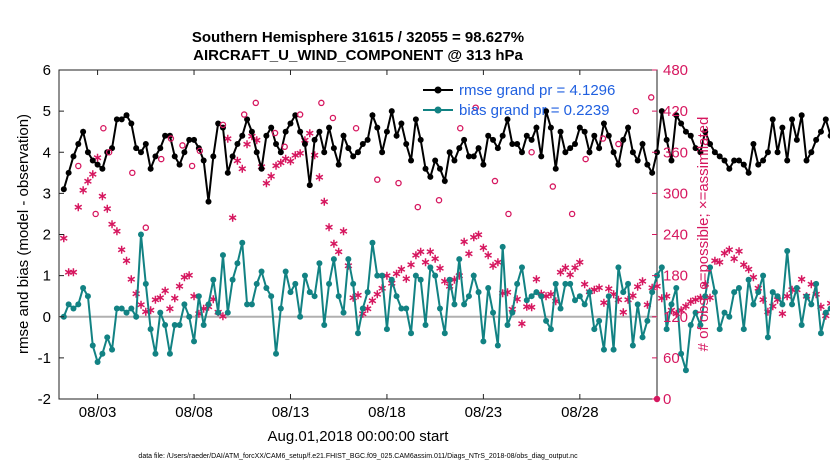 The image size is (830, 470). What do you see at coordinates (387, 412) in the screenshot?
I see `x-tick-label: 08/18` at bounding box center [387, 412].